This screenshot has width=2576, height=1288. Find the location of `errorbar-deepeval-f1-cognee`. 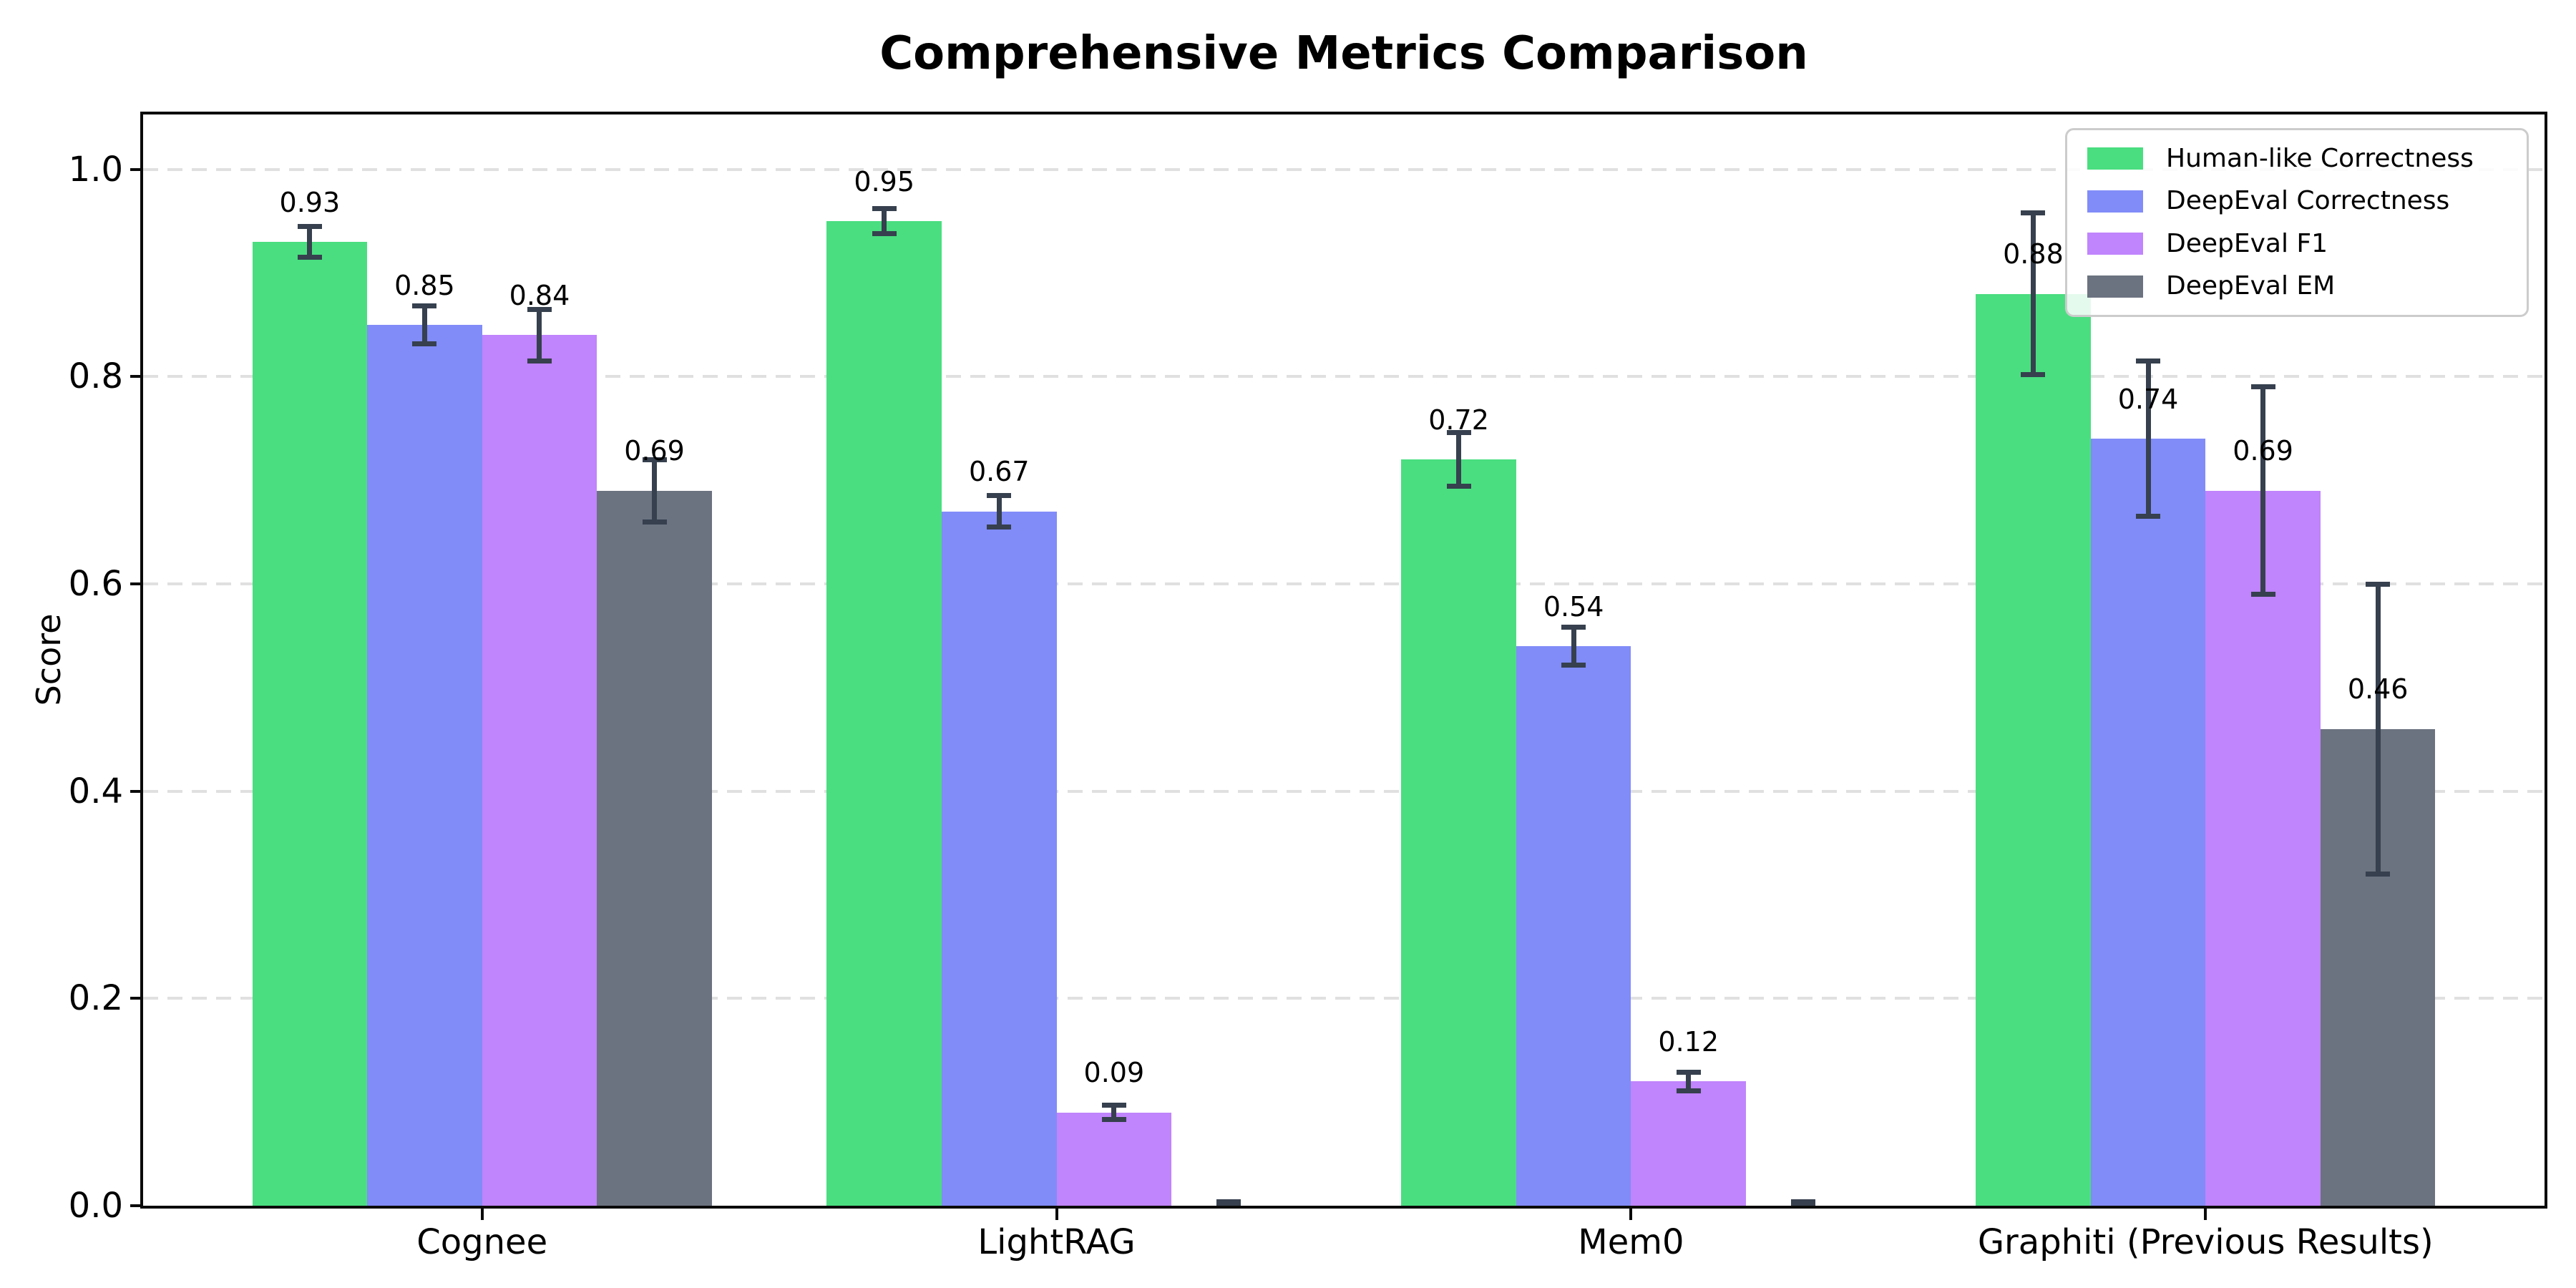

errorbar-deepeval-f1-cognee is located at coordinates (539, 335).